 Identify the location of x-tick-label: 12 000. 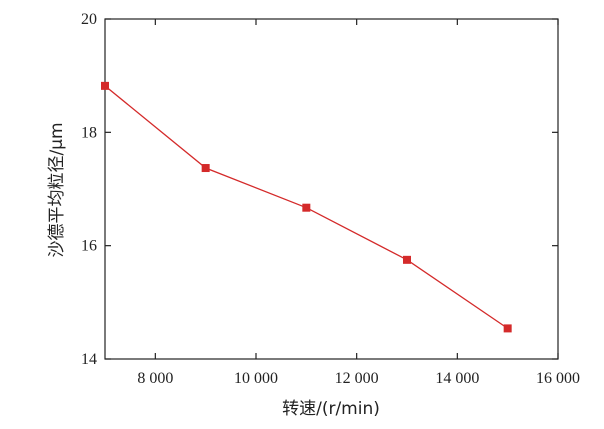
(357, 378).